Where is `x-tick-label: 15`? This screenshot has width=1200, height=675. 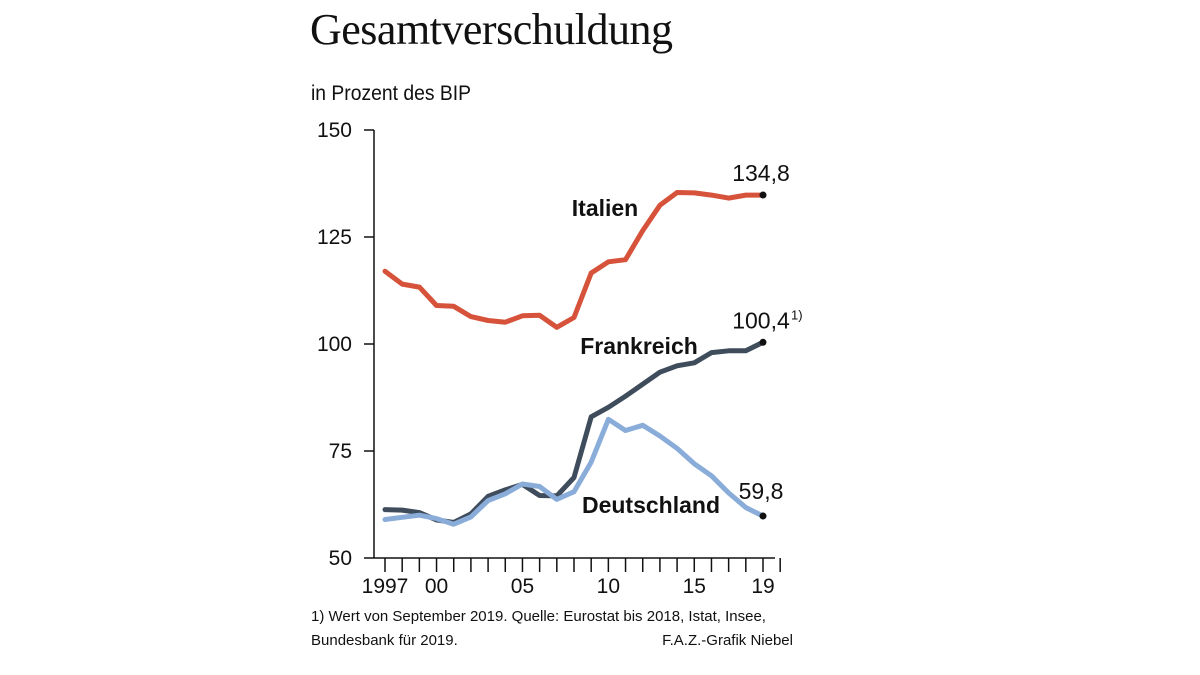 x-tick-label: 15 is located at coordinates (694, 586).